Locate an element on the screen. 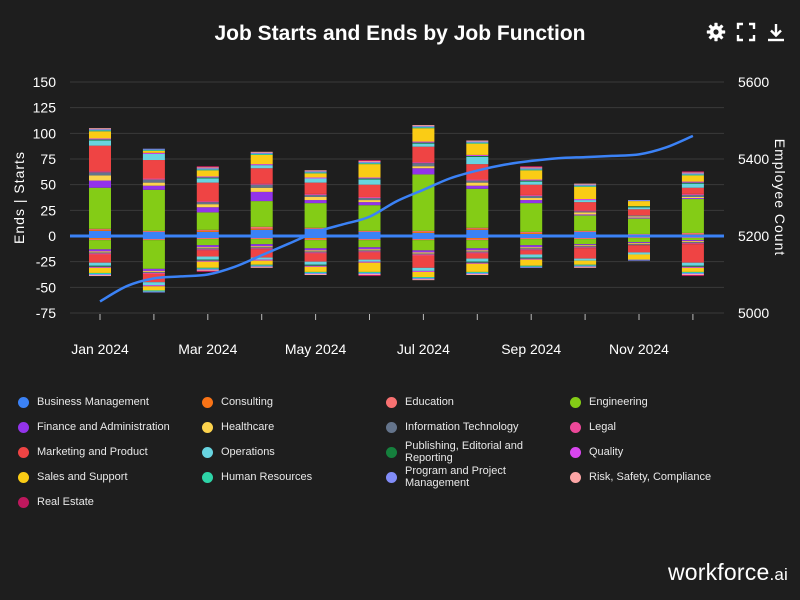 This screenshot has height=600, width=800. legend-item-information-technology: Information Technology is located at coordinates (478, 427).